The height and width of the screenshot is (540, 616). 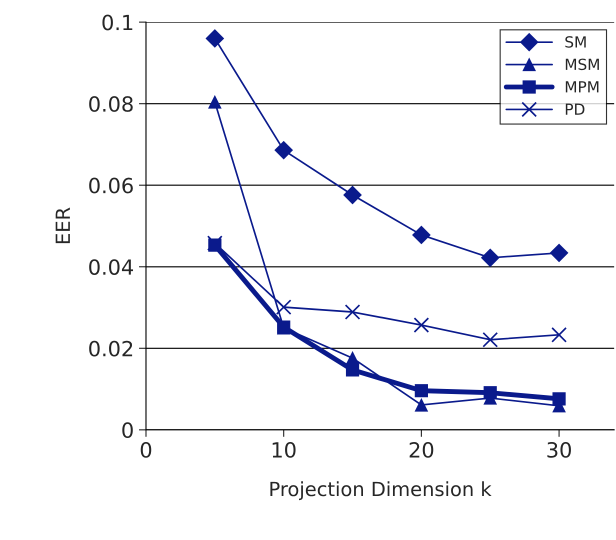 I want to click on y-tick-label: 0.06, so click(x=111, y=186).